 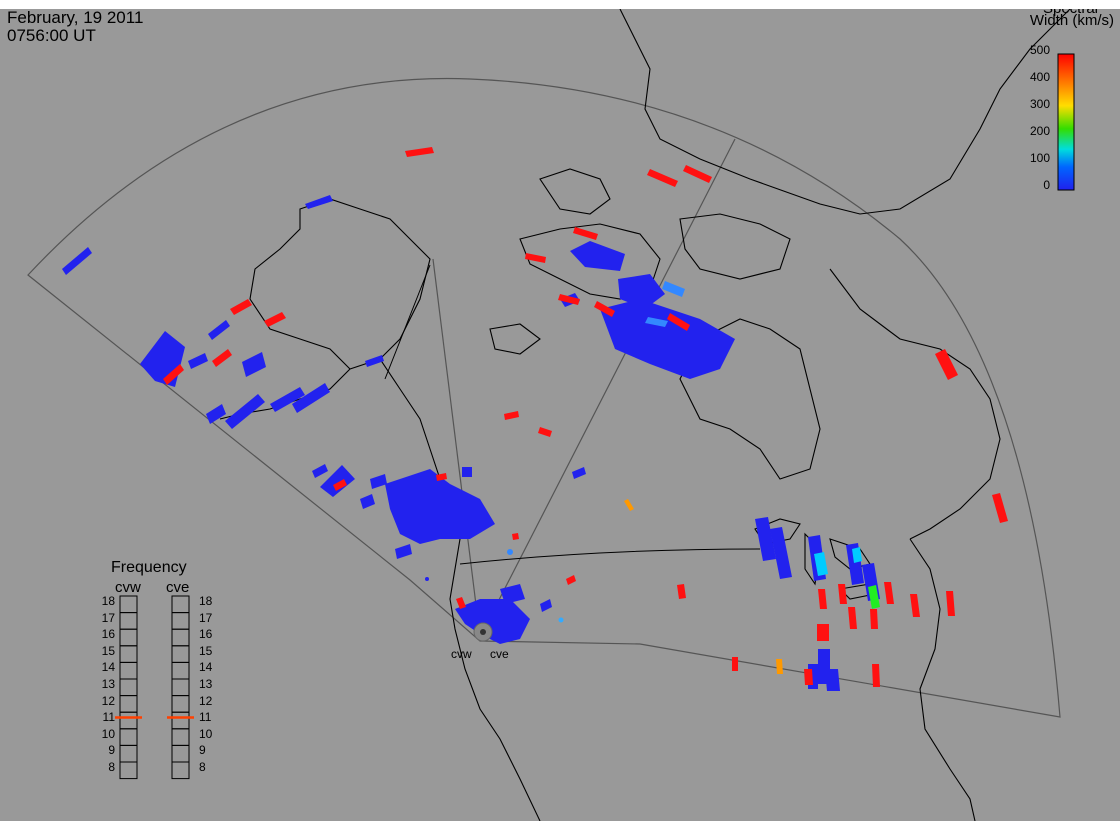 What do you see at coordinates (202, 767) in the screenshot?
I see `freq-label-right: 8` at bounding box center [202, 767].